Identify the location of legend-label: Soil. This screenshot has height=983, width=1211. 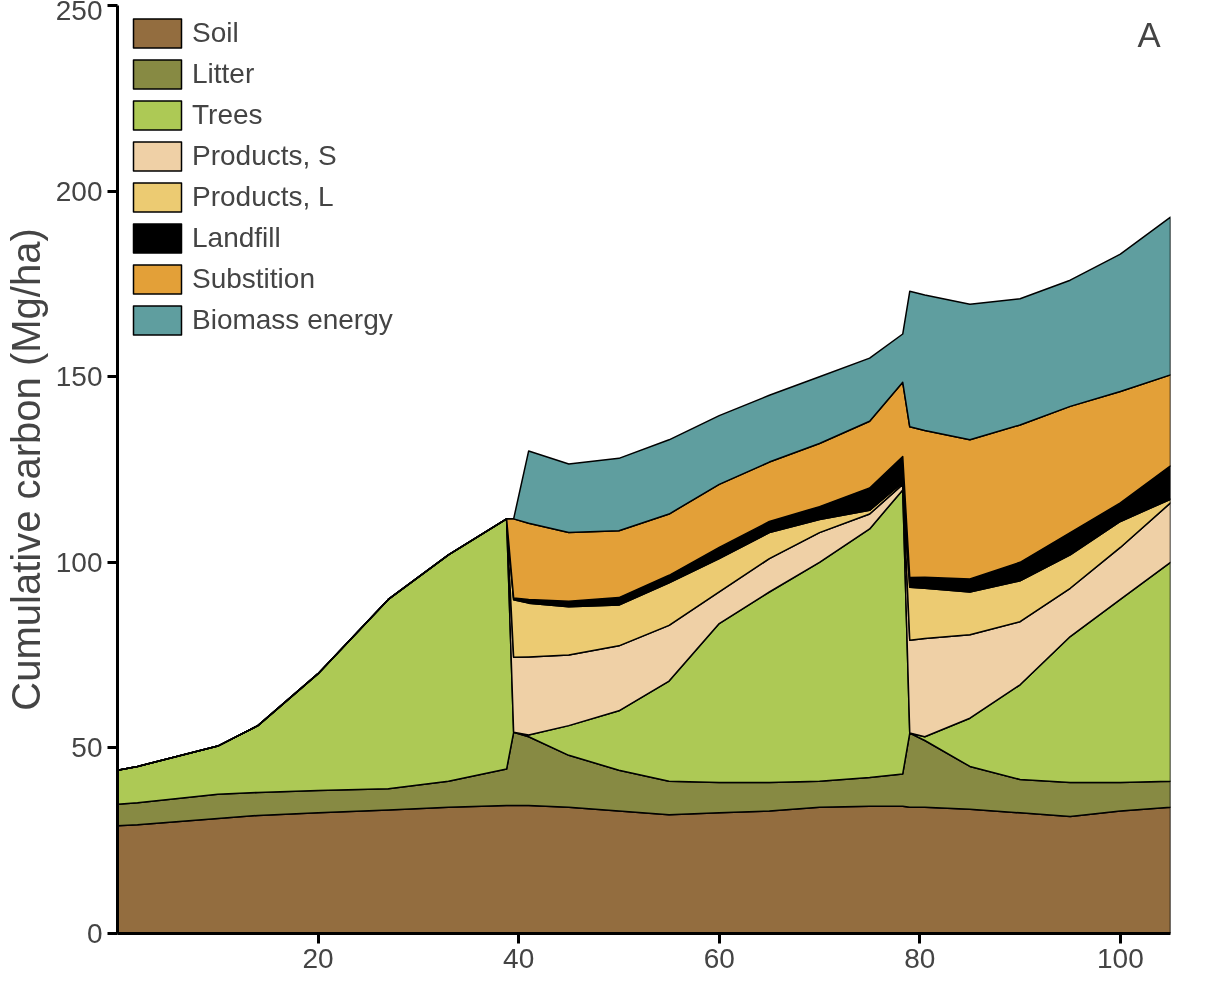
(215, 33).